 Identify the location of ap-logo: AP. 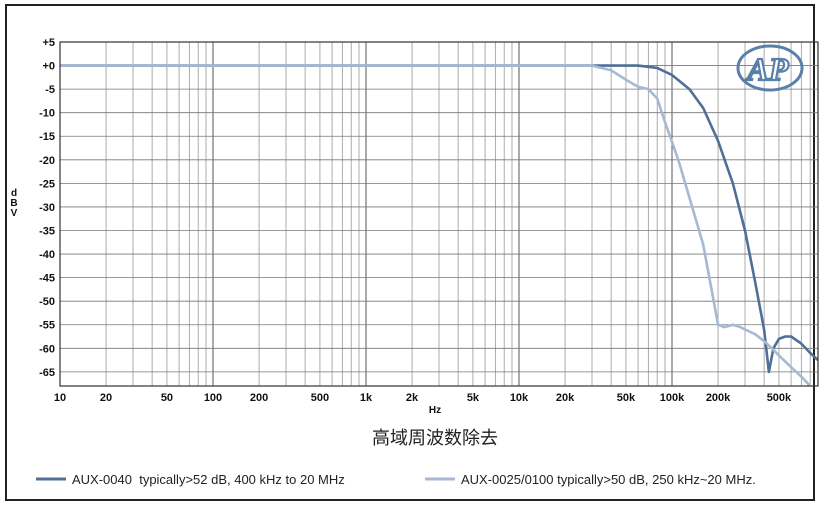
(770, 68).